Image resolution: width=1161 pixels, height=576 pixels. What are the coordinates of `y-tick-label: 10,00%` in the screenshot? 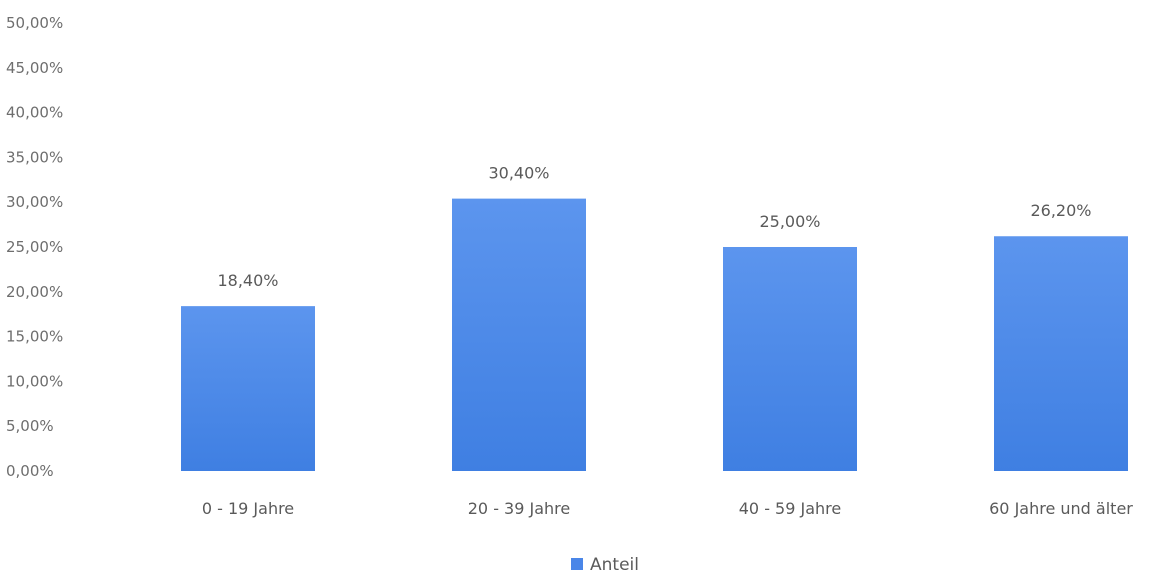 It's located at (34, 381).